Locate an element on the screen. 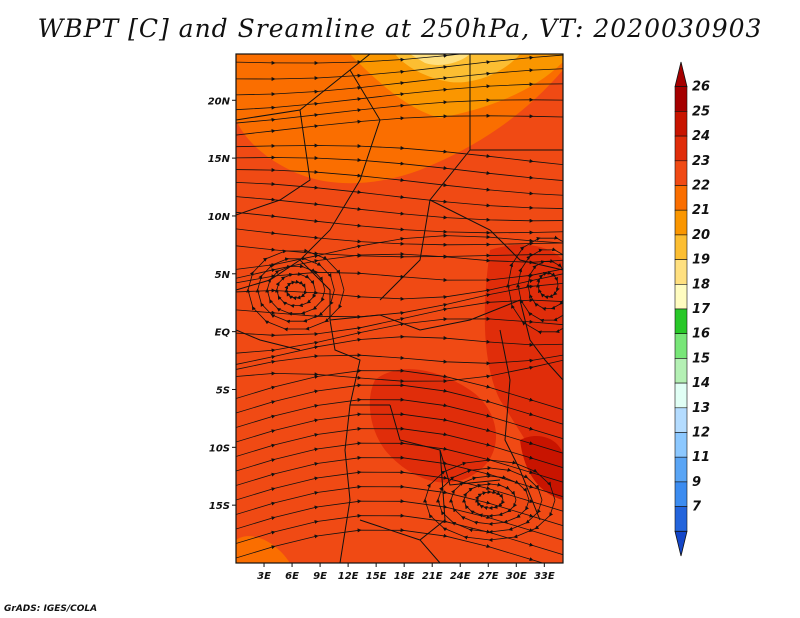 The image size is (800, 618). colorbar-label: 18 is located at coordinates (701, 284).